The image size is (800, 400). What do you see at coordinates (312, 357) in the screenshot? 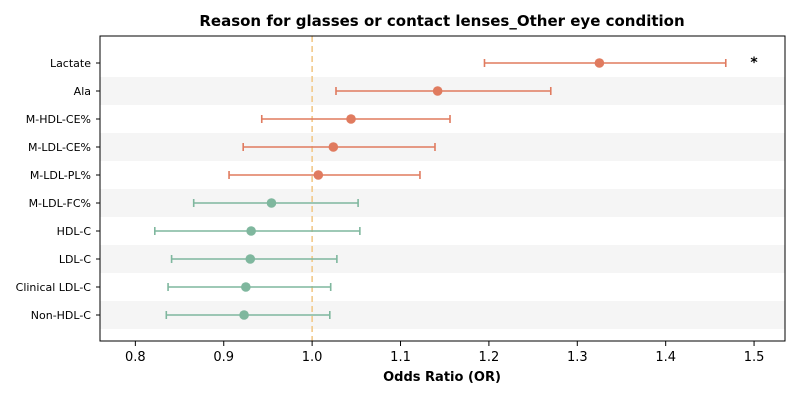
I see `x-tick-label: 1.0` at bounding box center [312, 357].